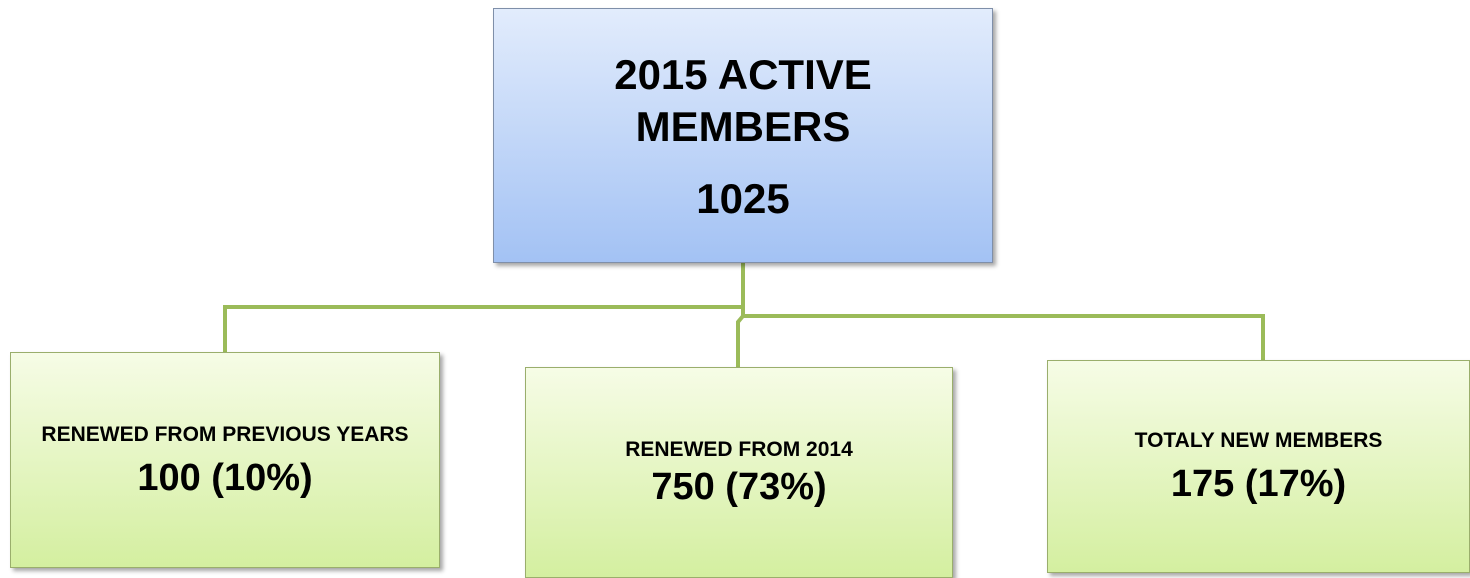  What do you see at coordinates (743, 100) in the screenshot?
I see `root-title: 2015 ACTIVE MEMBERS` at bounding box center [743, 100].